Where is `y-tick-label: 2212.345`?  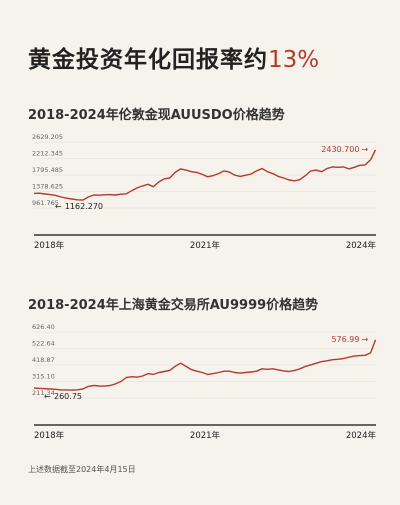
y-tick-label: 2212.345 is located at coordinates (47, 154).